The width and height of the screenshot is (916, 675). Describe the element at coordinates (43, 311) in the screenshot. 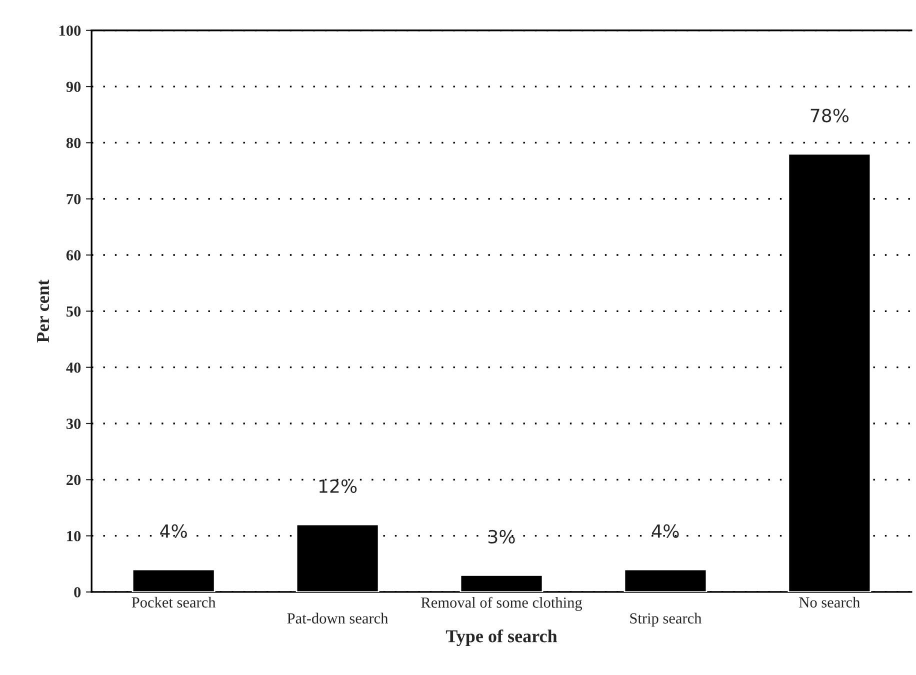

I see `y-axis-title: Per cent` at that location.